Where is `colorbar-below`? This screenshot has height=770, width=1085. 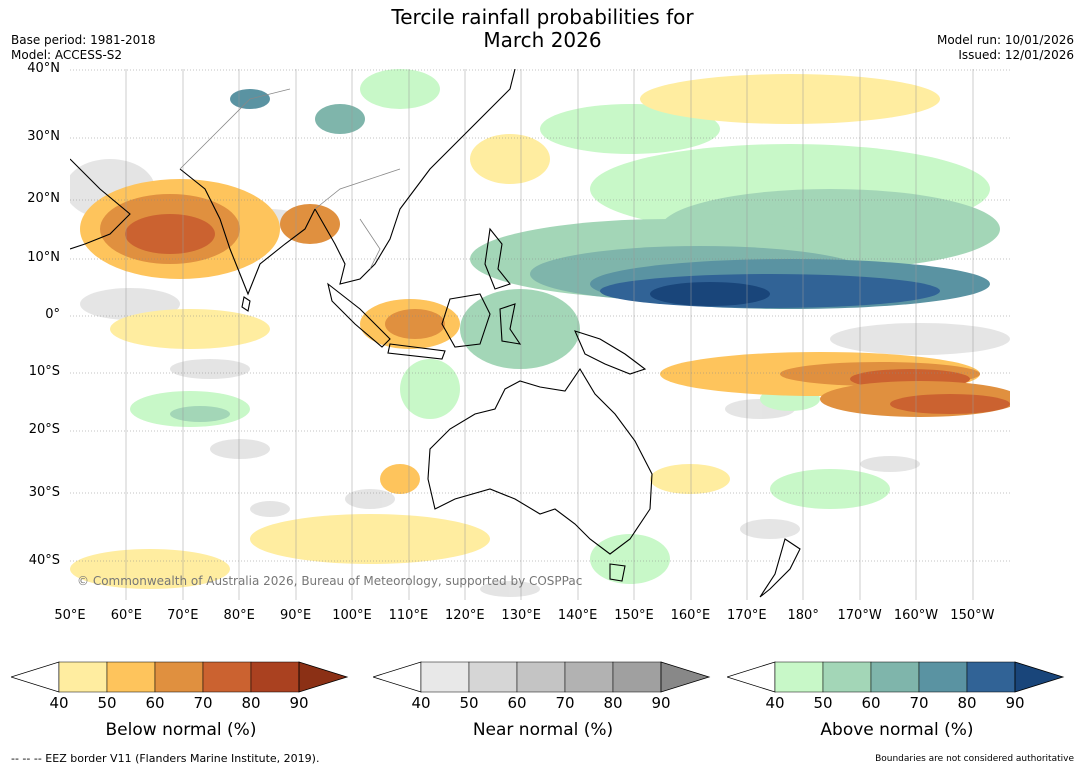 colorbar-below is located at coordinates (180, 677).